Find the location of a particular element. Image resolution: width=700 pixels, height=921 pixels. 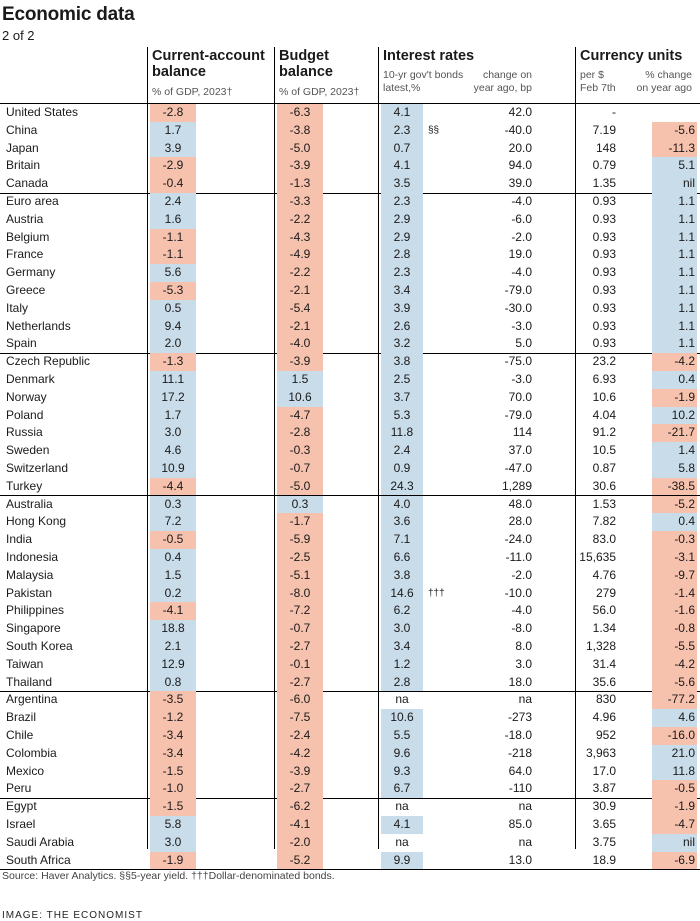

currency-change-value: nil is located at coordinates (688, 841).